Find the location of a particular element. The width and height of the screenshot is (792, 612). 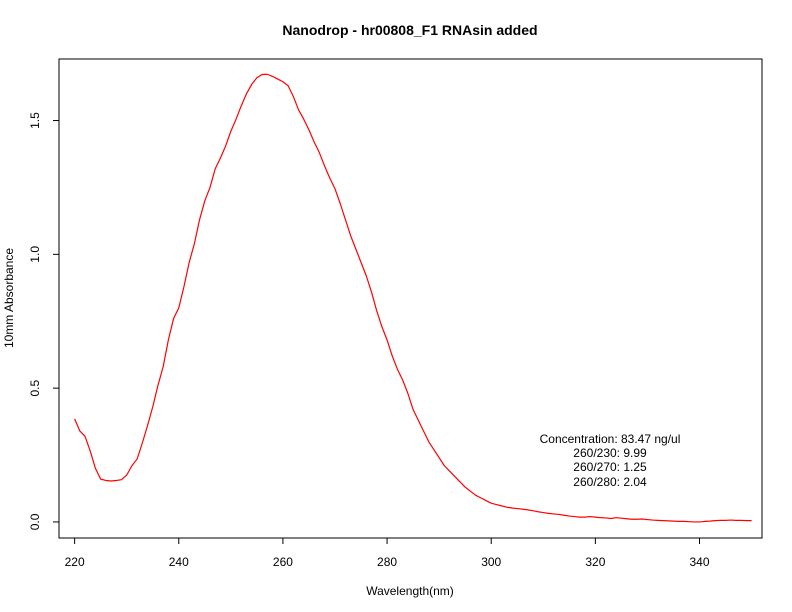

annotation-concentration: Concentration: 83.47 ng/ul is located at coordinates (610, 439).